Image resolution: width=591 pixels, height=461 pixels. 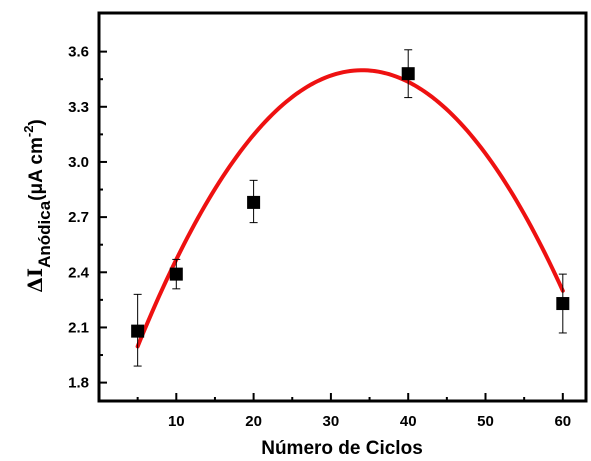 I want to click on y-axis-units: (μA cm, so click(x=36, y=169).